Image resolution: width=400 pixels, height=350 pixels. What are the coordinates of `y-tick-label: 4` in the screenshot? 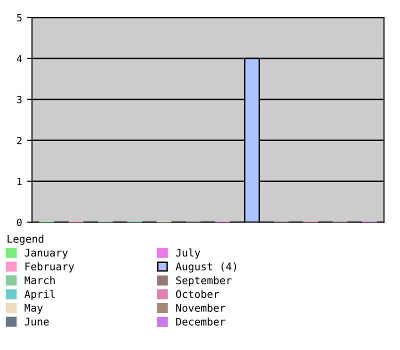 It's located at (19, 58).